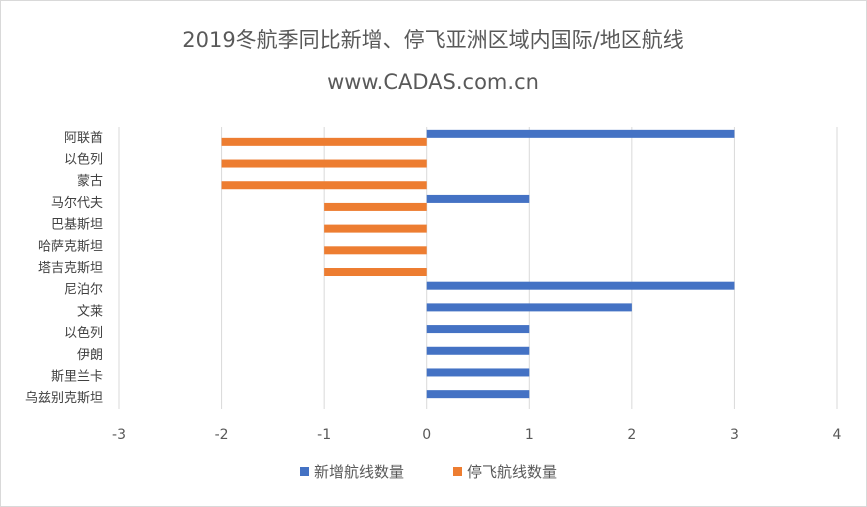  Describe the element at coordinates (90, 311) in the screenshot. I see `category-label: 文莱` at that location.